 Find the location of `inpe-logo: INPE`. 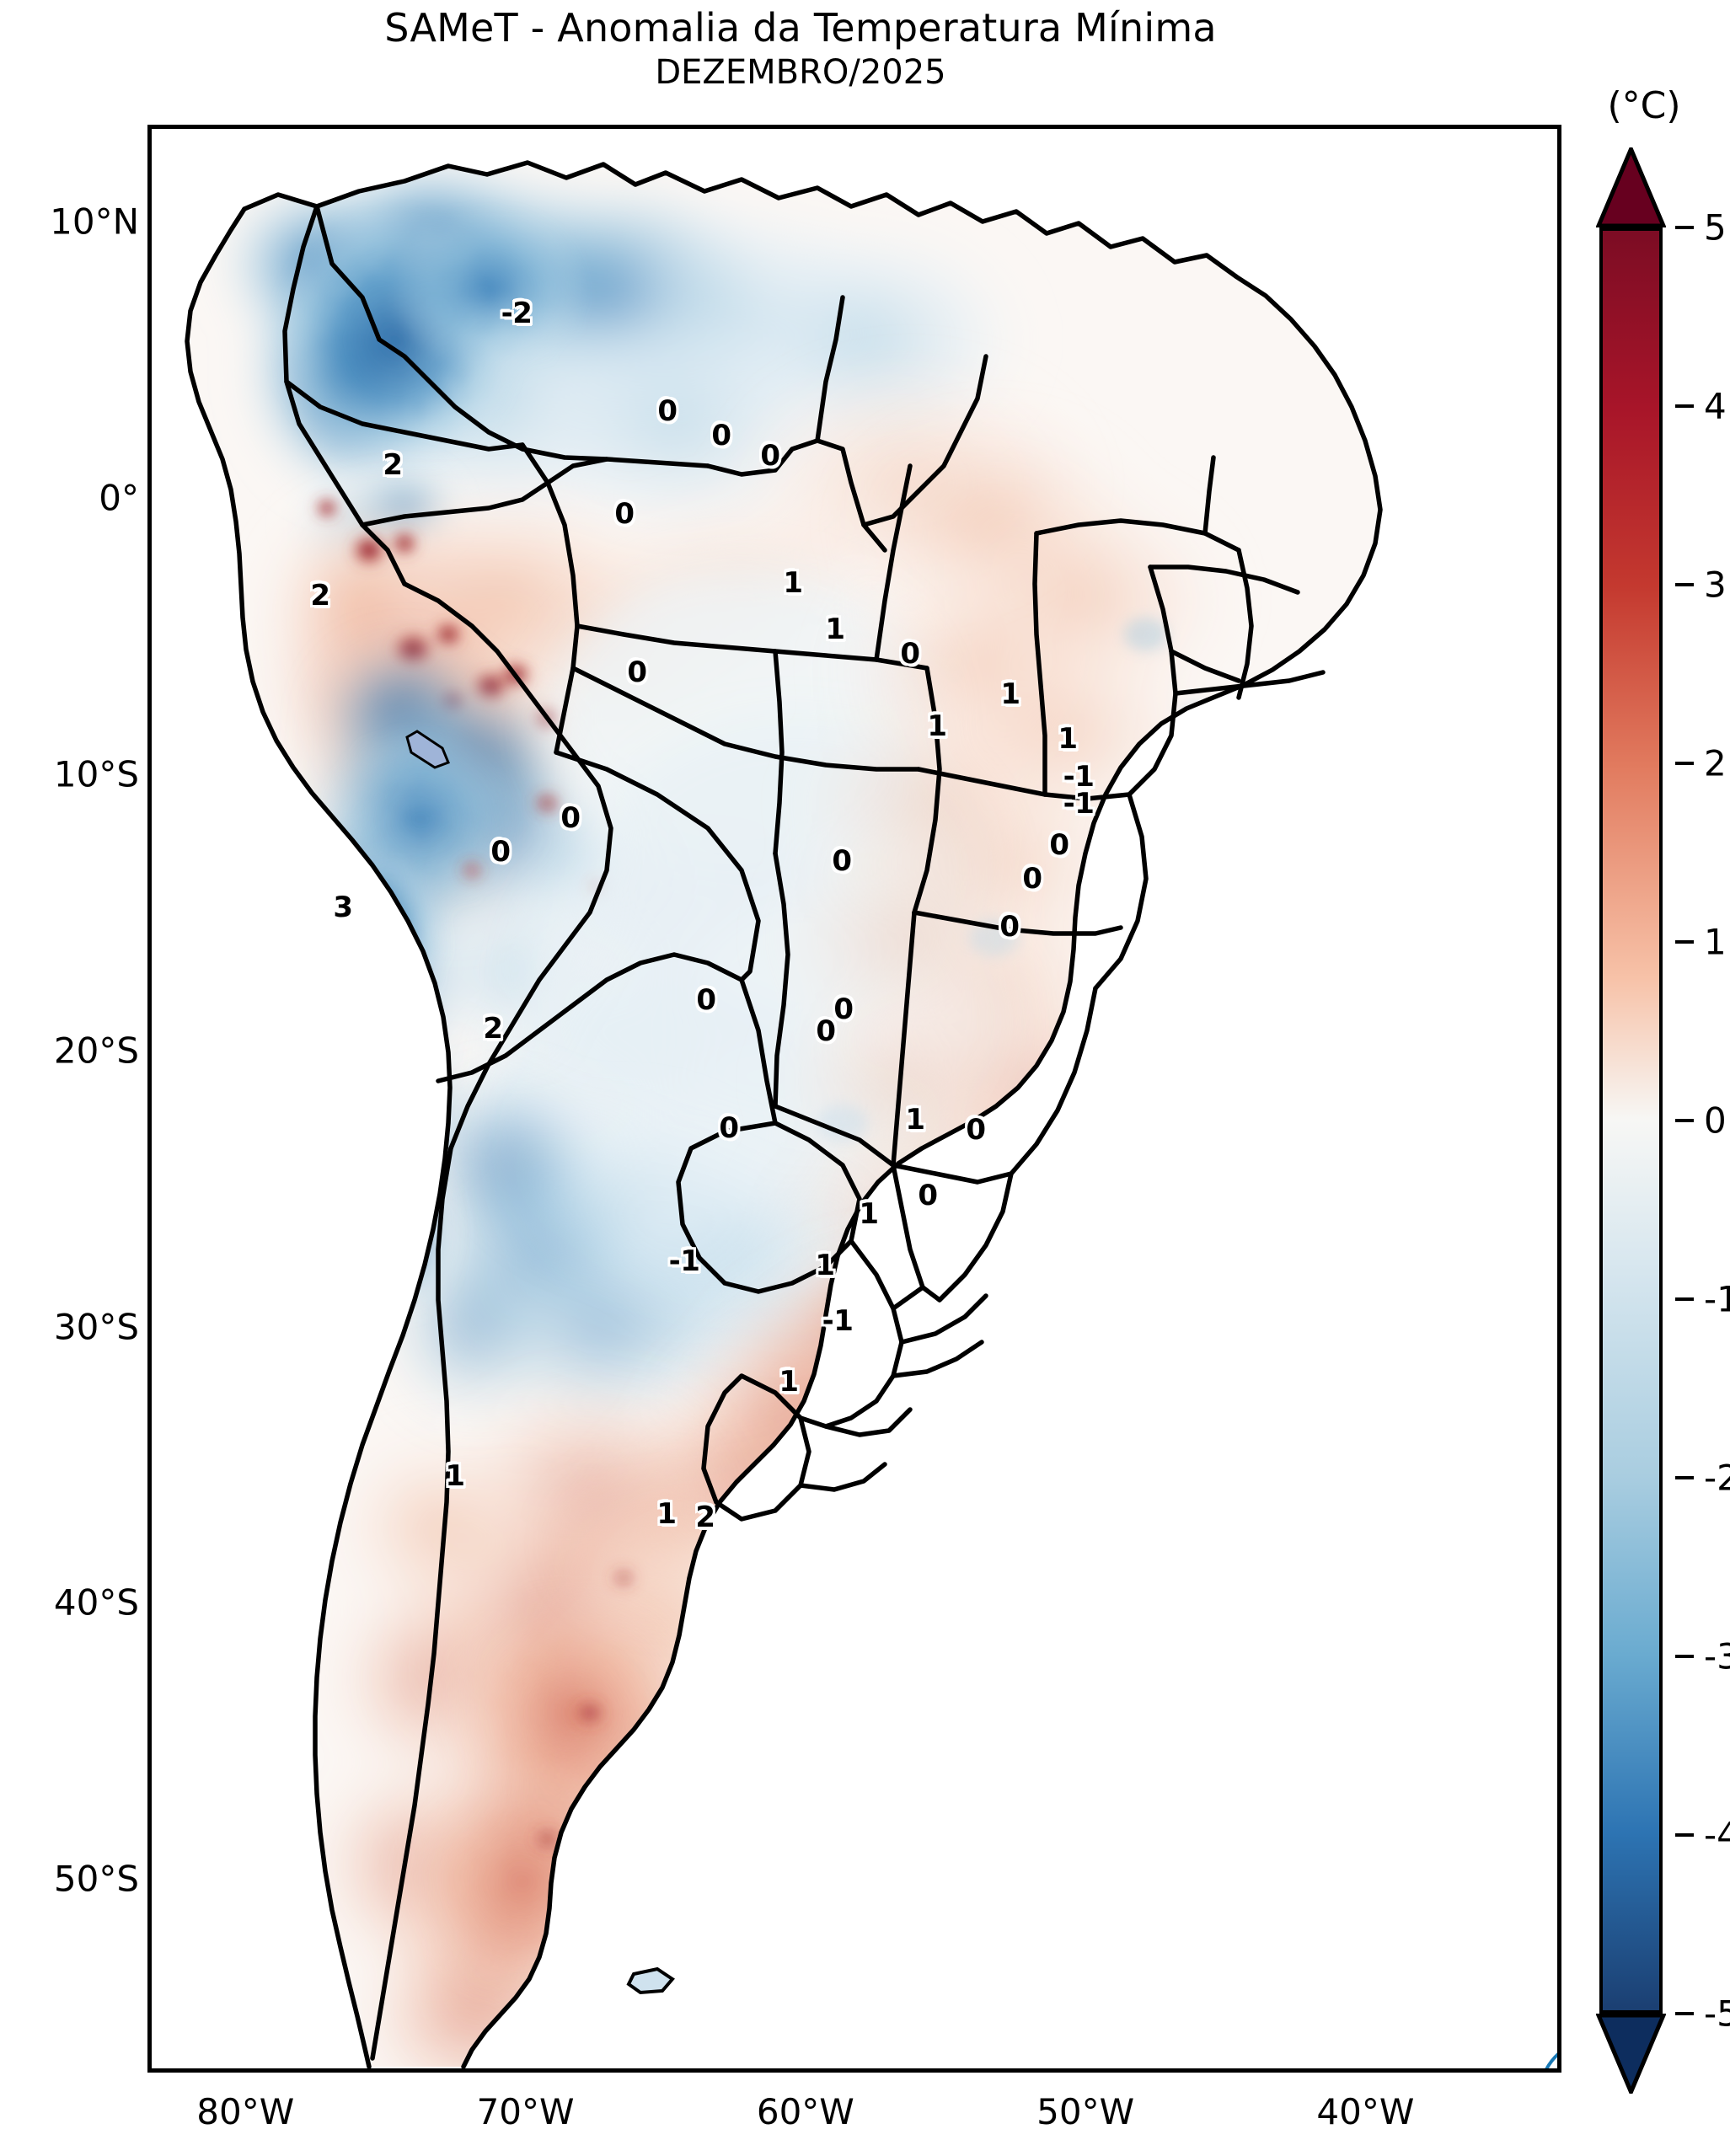

inpe-logo: INPE is located at coordinates (1540, 2045).